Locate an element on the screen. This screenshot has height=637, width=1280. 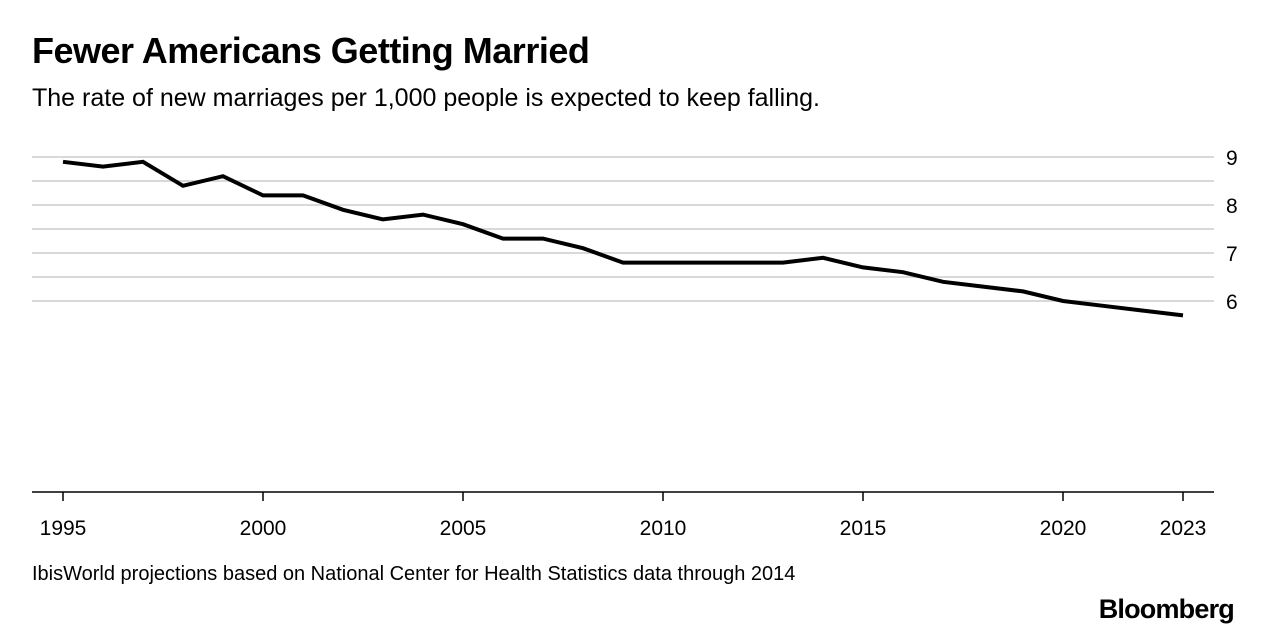
y-axis: 6 7 8 9 is located at coordinates (1232, 230).